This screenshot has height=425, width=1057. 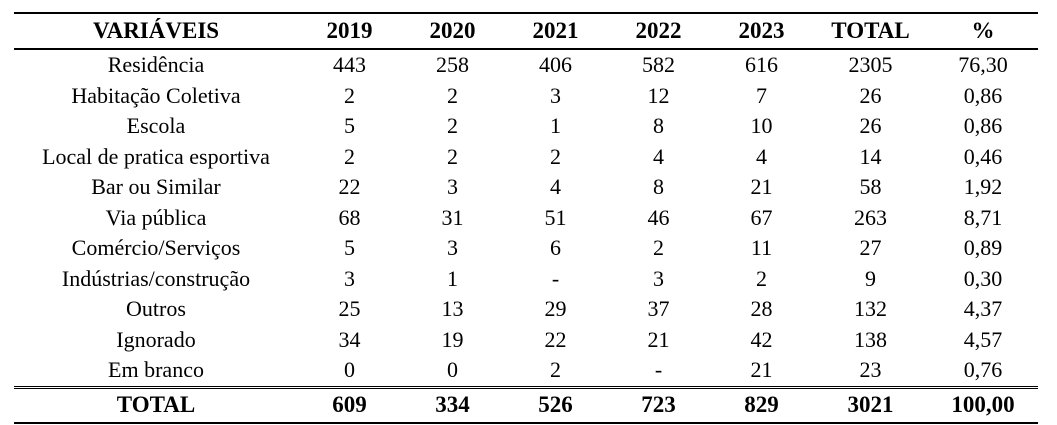 I want to click on table-row: Ignorado 34 19 22 21 42 138 4,57, so click(x=526, y=340).